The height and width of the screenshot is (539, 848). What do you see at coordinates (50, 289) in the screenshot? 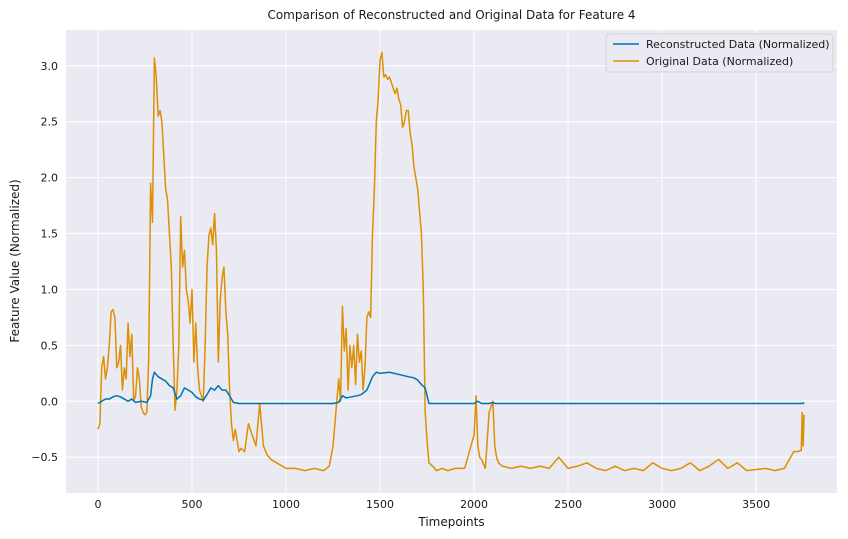
I see `y-tick-label: 1.0` at bounding box center [50, 289].